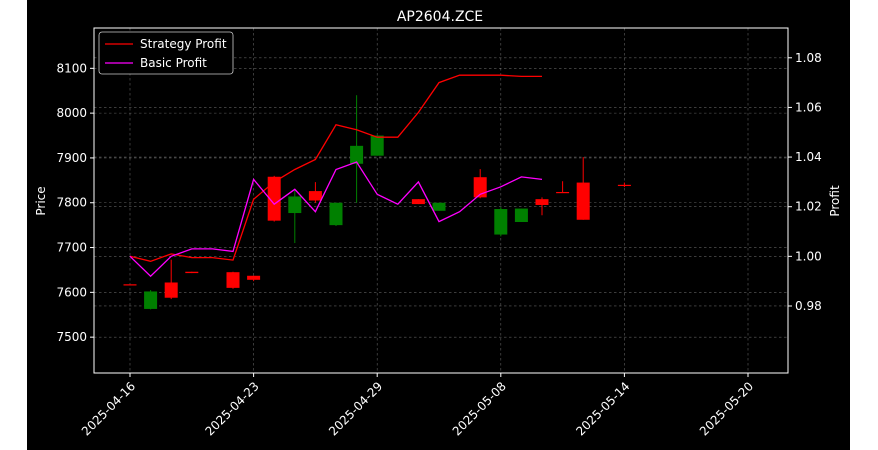  What do you see at coordinates (71, 158) in the screenshot?
I see `left-tick-label: 7900` at bounding box center [71, 158].